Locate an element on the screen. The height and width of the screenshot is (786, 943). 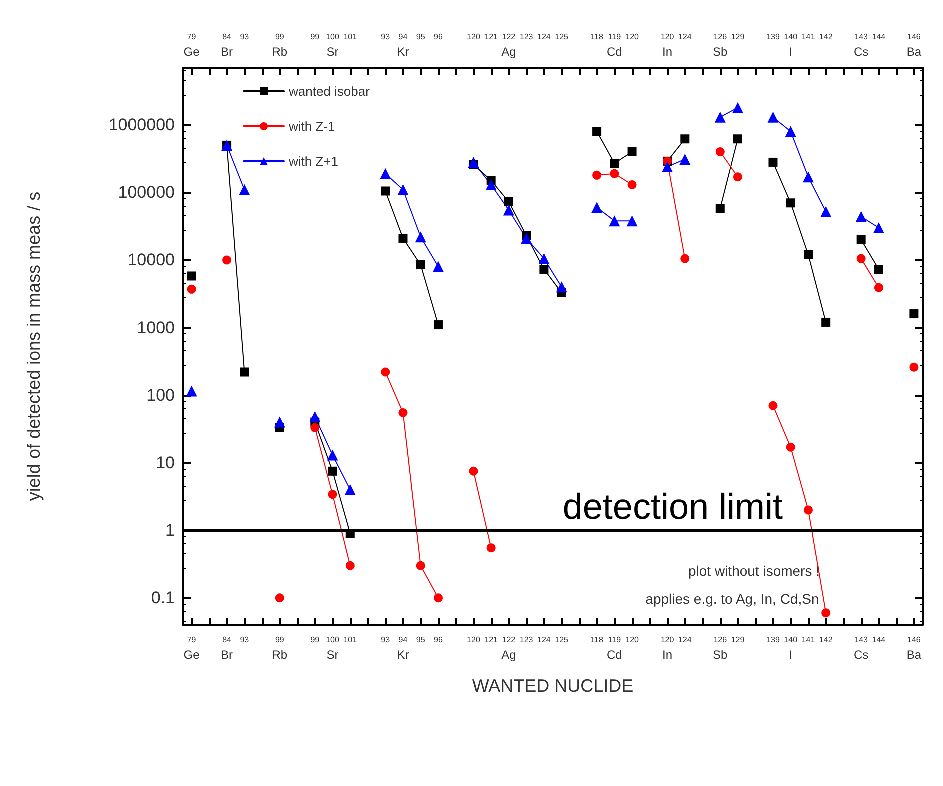
category-label: 100 Sr is located at coordinates (333, 45).